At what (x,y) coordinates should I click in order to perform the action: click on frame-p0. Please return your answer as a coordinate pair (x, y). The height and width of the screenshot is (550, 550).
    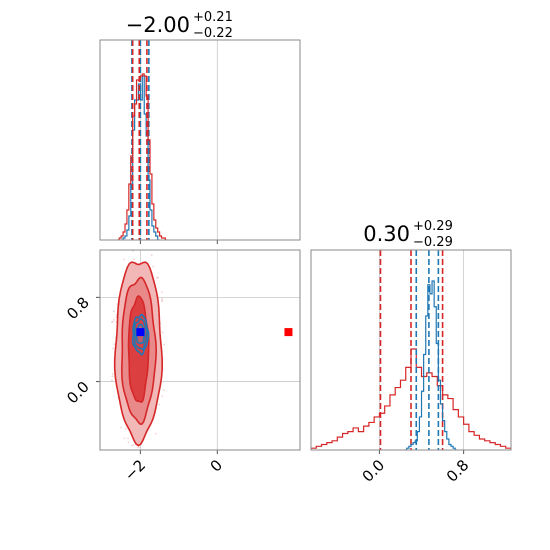
    Looking at the image, I should click on (200, 140).